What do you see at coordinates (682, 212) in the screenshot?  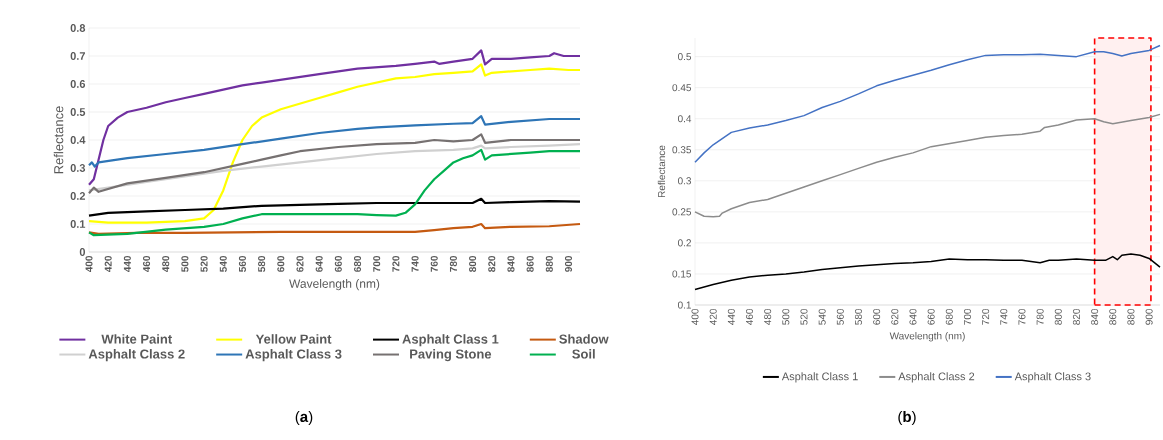 I see `y-tick-label: 0.25` at bounding box center [682, 212].